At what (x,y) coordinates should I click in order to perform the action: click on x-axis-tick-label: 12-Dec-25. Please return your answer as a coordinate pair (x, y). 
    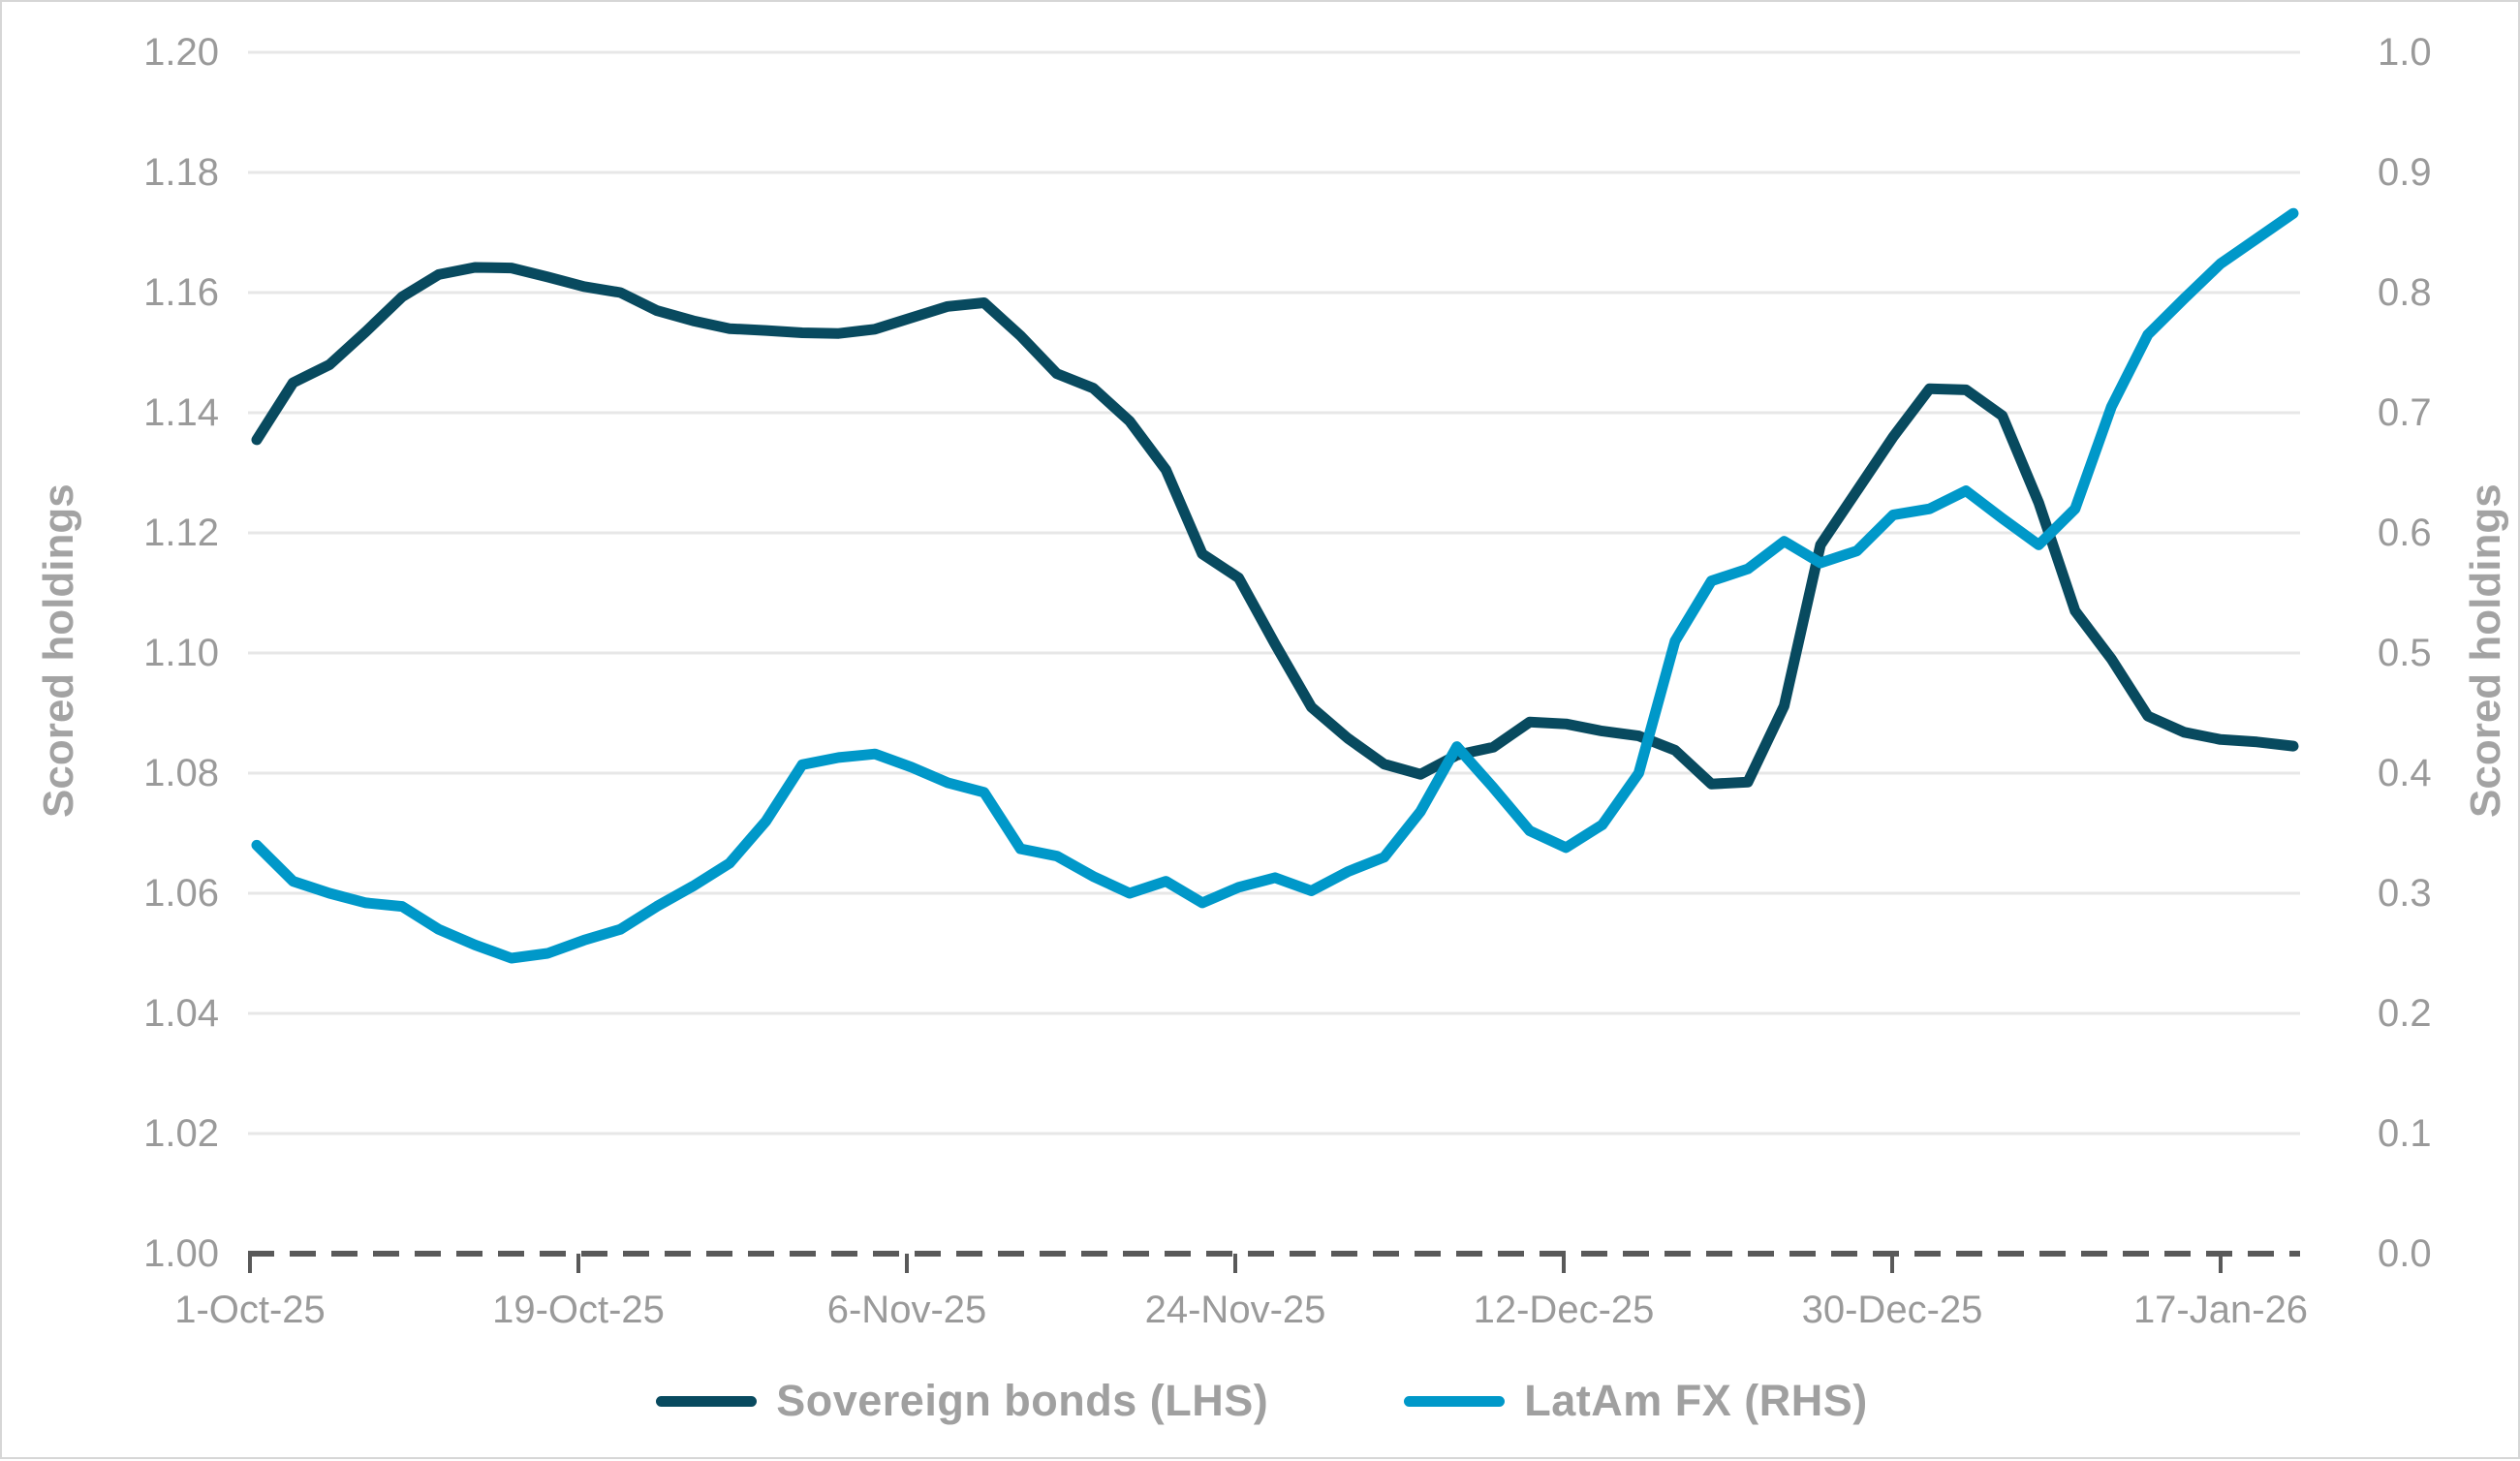
    Looking at the image, I should click on (1564, 1310).